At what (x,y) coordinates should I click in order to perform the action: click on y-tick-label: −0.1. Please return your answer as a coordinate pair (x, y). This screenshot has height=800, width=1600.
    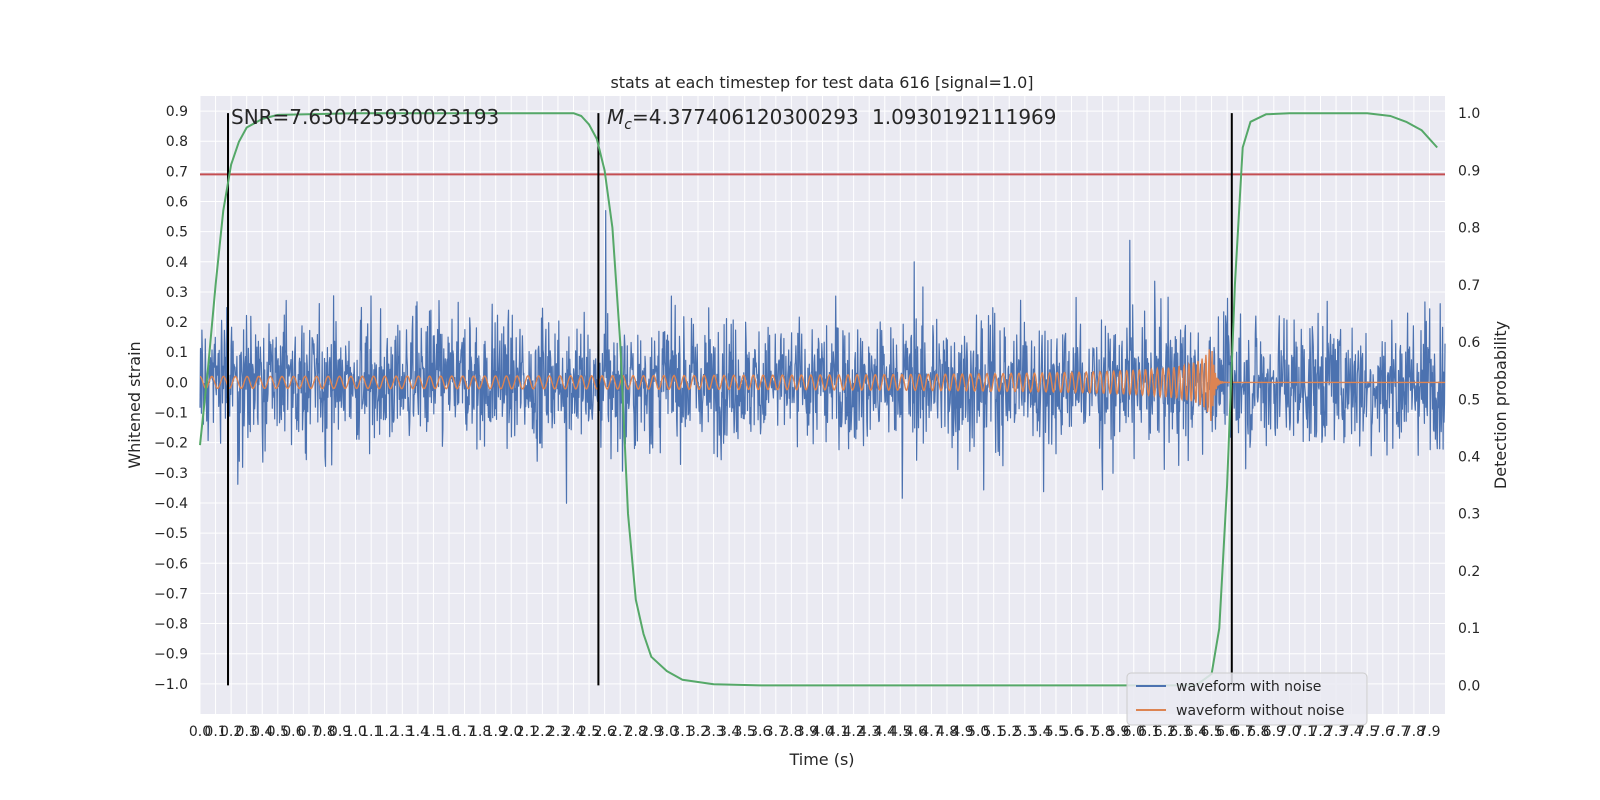
    Looking at the image, I should click on (171, 414).